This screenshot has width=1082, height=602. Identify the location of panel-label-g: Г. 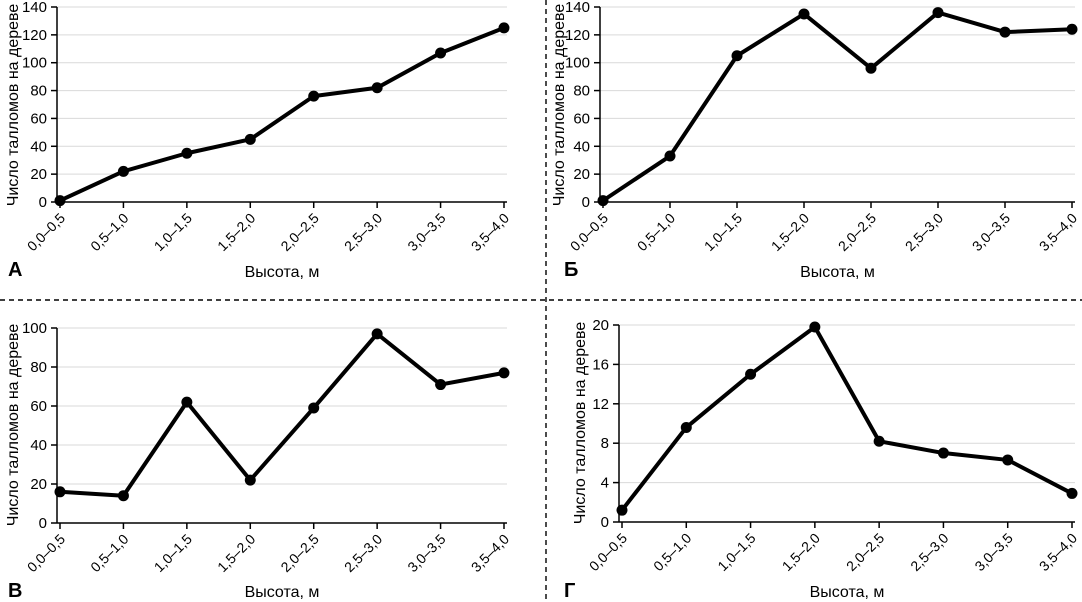
(570, 591).